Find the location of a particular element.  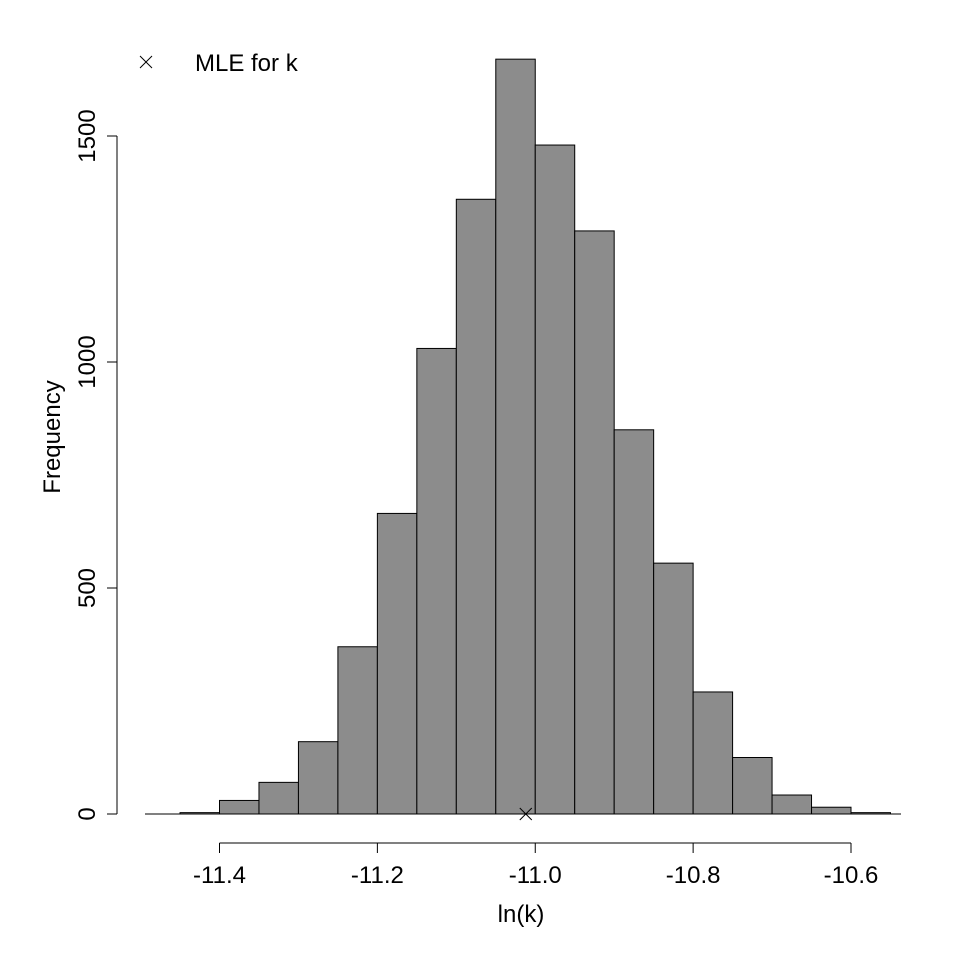

mle-marker is located at coordinates (526, 814).